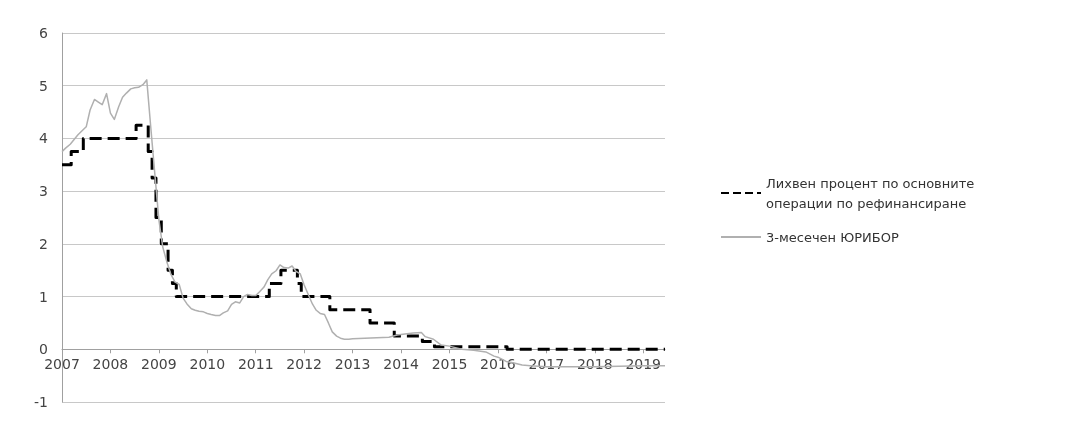 Image resolution: width=1086 pixels, height=423 pixels. Describe the element at coordinates (44, 33) in the screenshot. I see `y-tick-label: 6` at that location.